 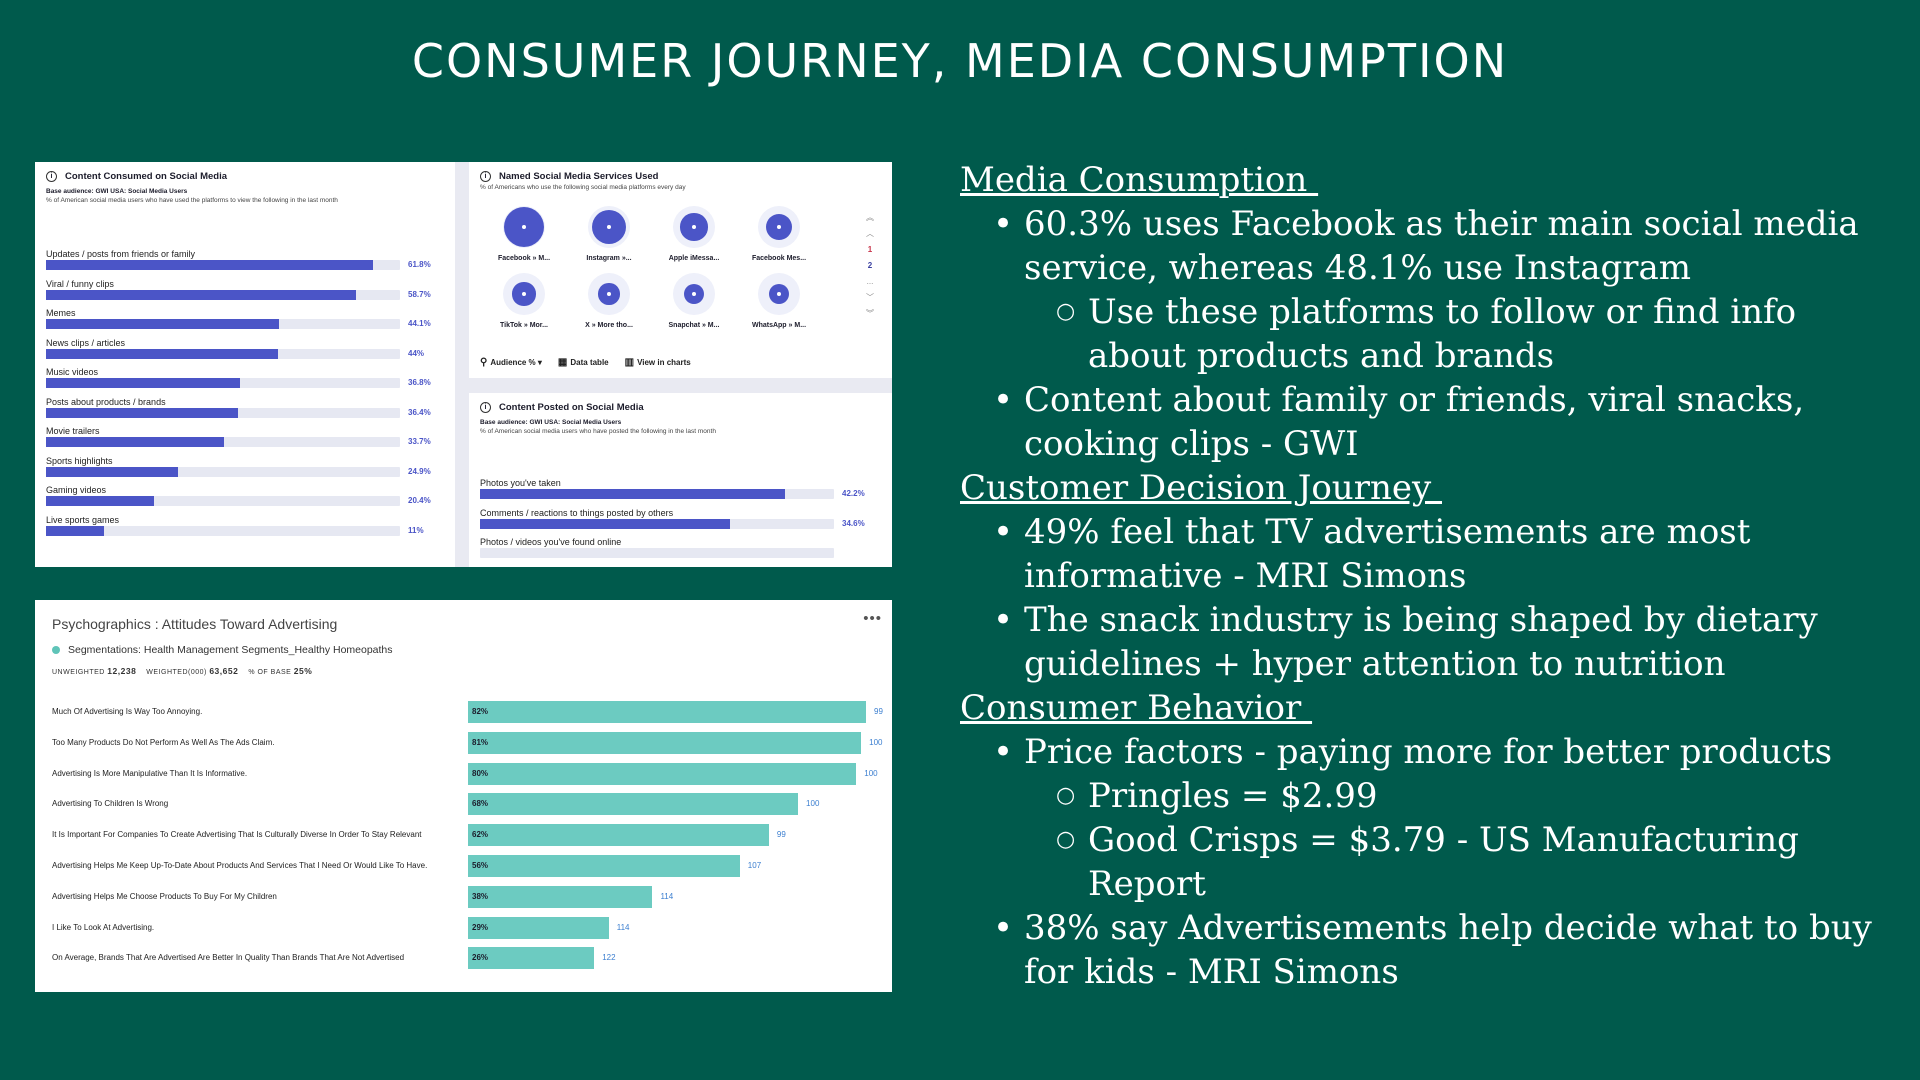 I want to click on view-in-charts-button: ▥ View in charts, so click(x=658, y=362).